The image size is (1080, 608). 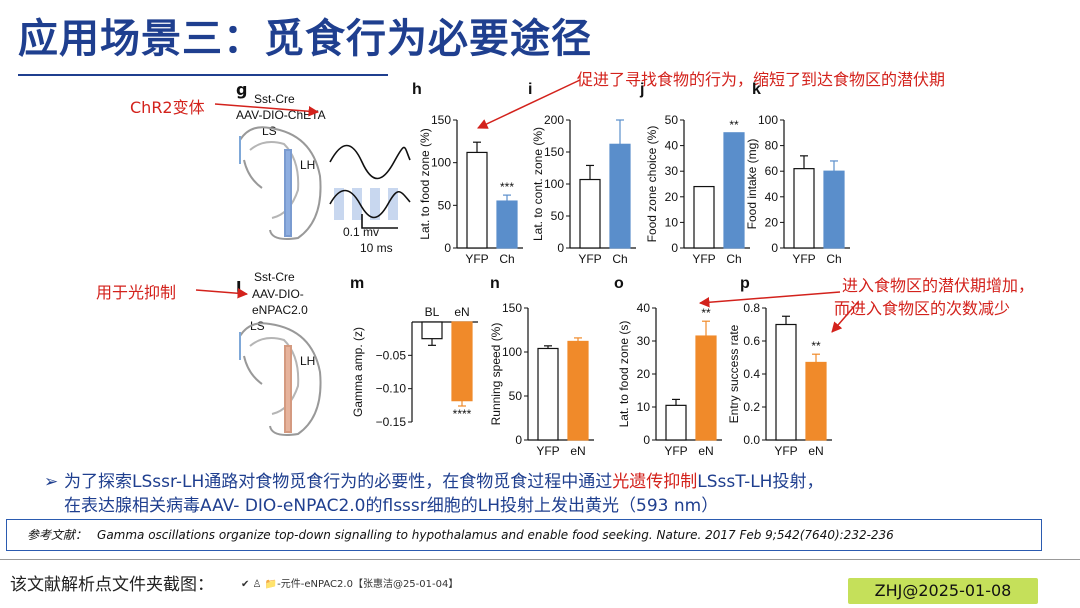 I want to click on chart-m-xlabel-BL: BL, so click(x=432, y=312).